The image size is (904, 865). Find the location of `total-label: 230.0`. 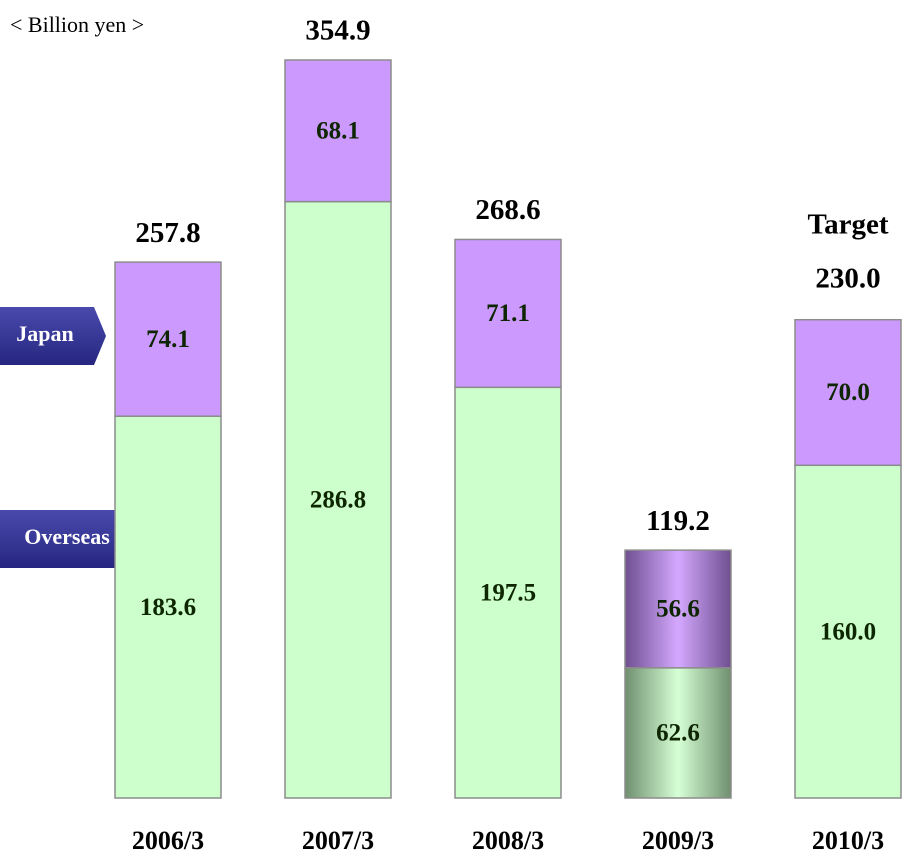

total-label: 230.0 is located at coordinates (847, 278).